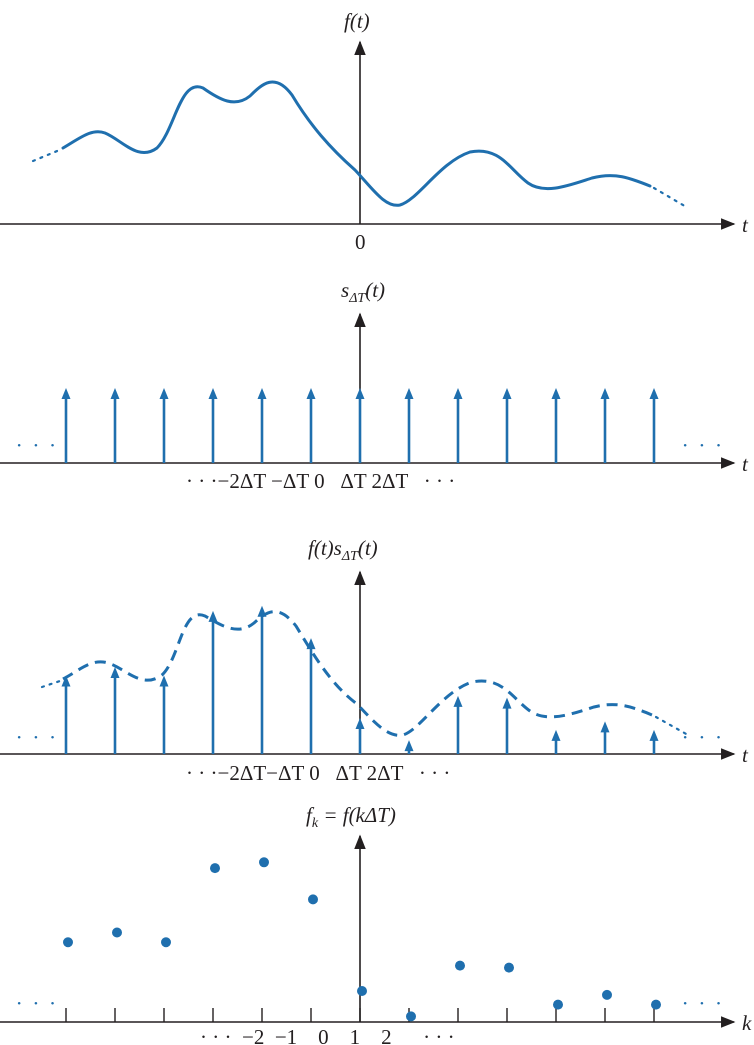 Image resolution: width=754 pixels, height=1045 pixels. I want to click on panel4-title: fk = f(kΔT), so click(351, 817).